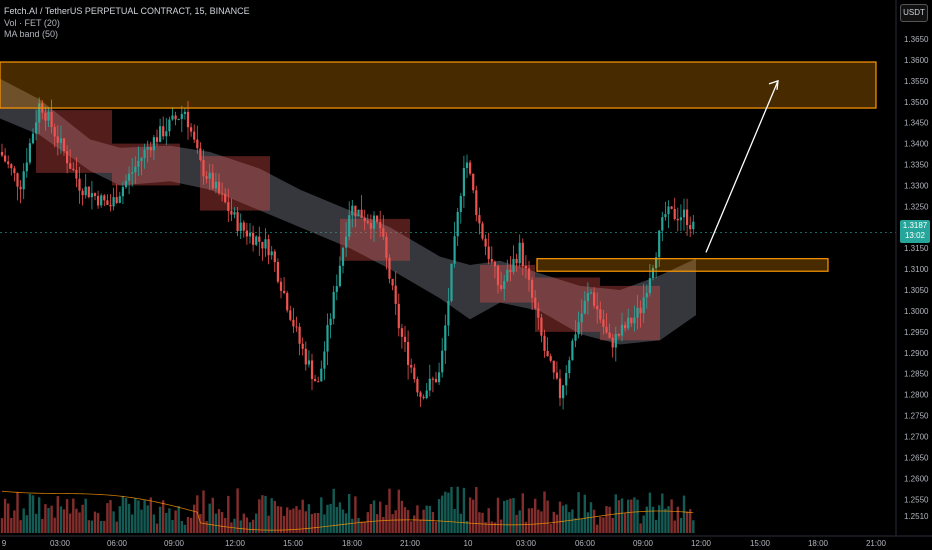  I want to click on price-axis-label: 1.2650, so click(916, 457).